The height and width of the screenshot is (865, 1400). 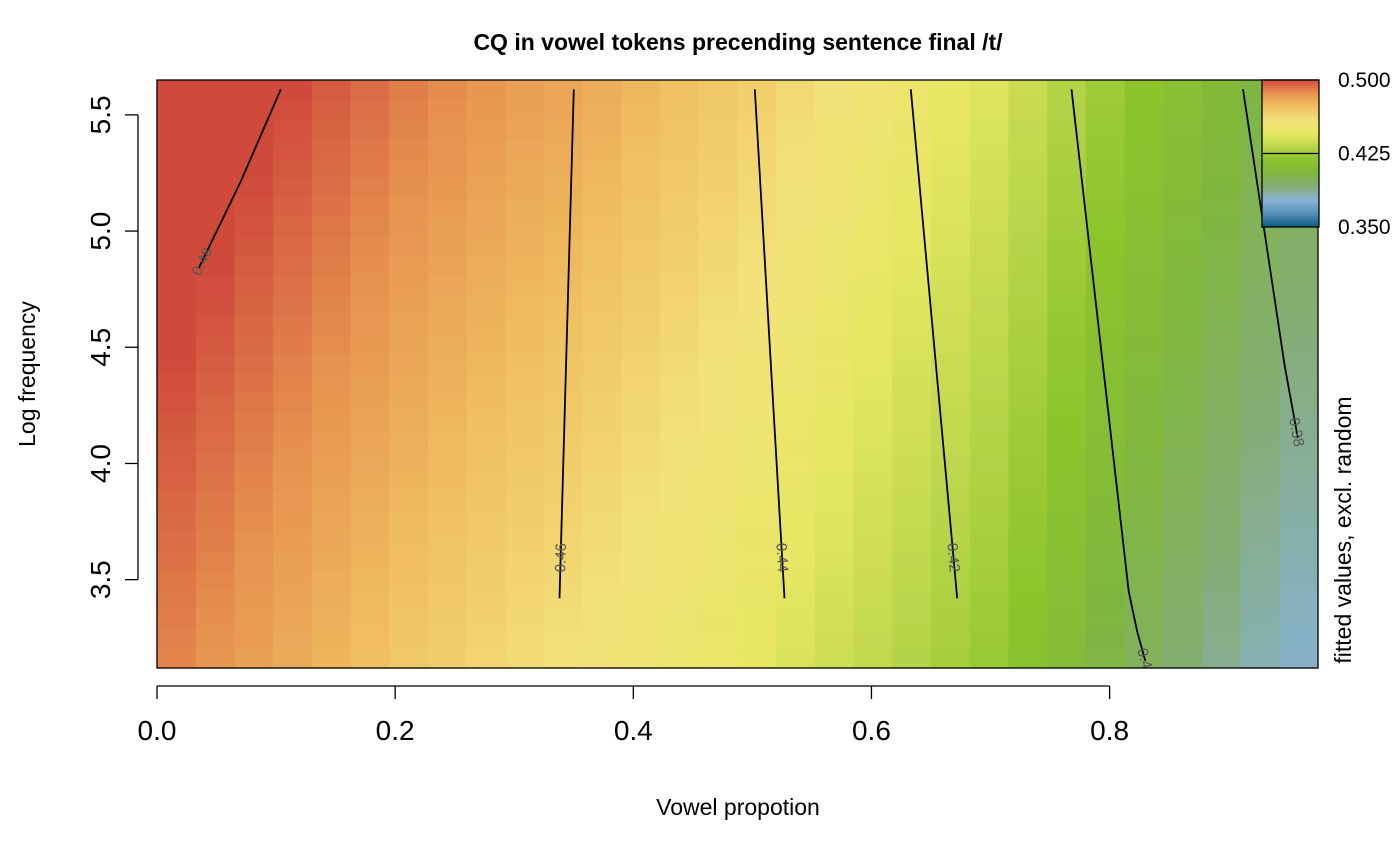 What do you see at coordinates (633, 730) in the screenshot?
I see `x-tick-label: 0.4` at bounding box center [633, 730].